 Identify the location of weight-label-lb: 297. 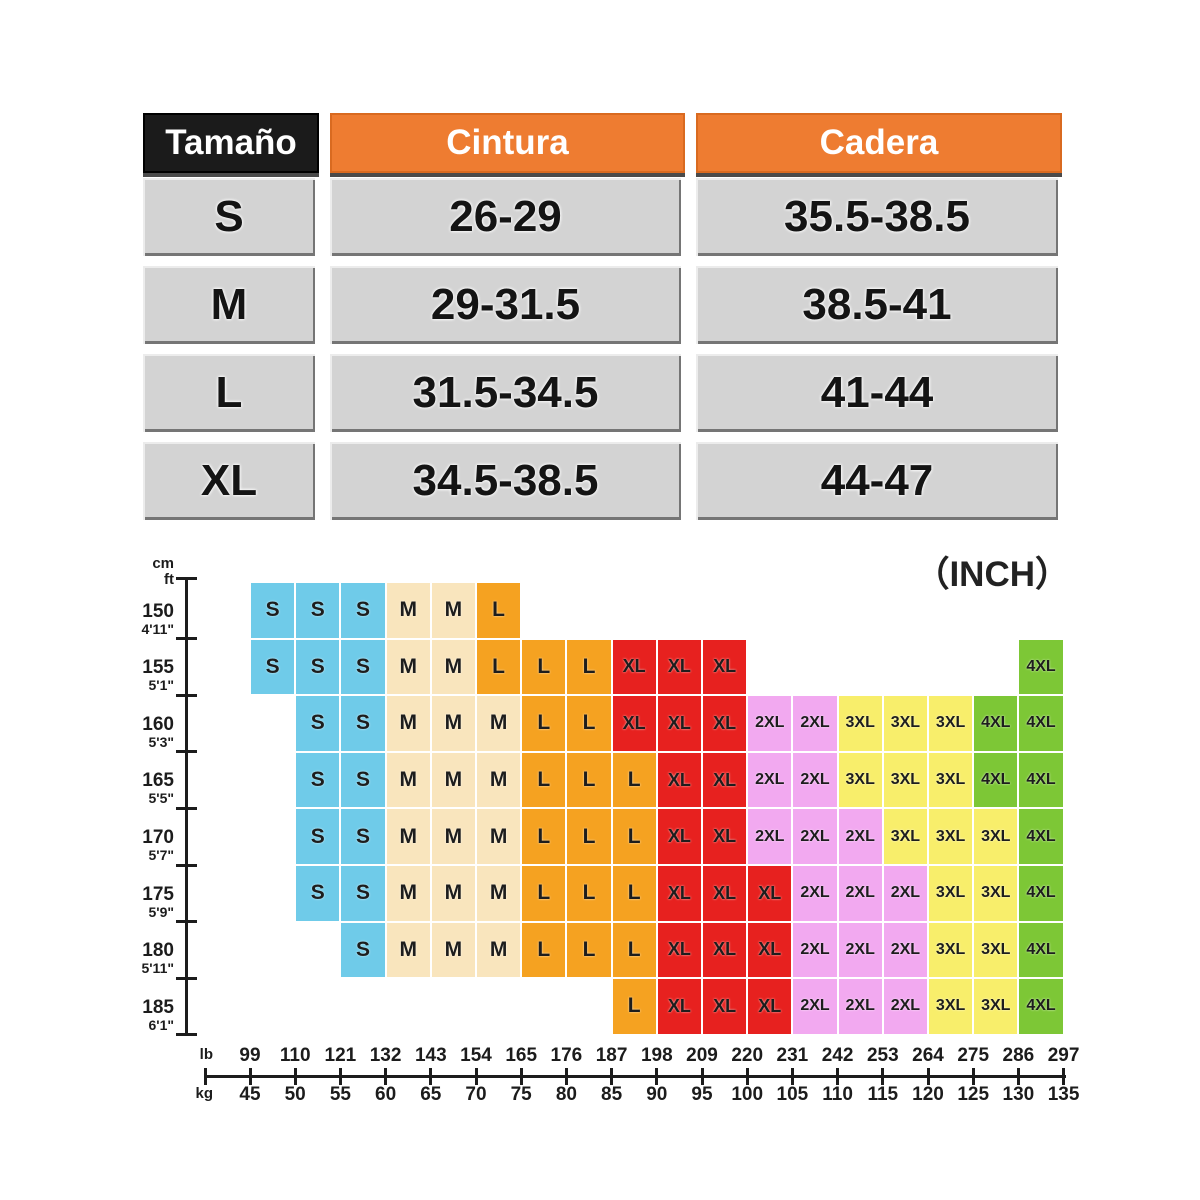
(1063, 1055).